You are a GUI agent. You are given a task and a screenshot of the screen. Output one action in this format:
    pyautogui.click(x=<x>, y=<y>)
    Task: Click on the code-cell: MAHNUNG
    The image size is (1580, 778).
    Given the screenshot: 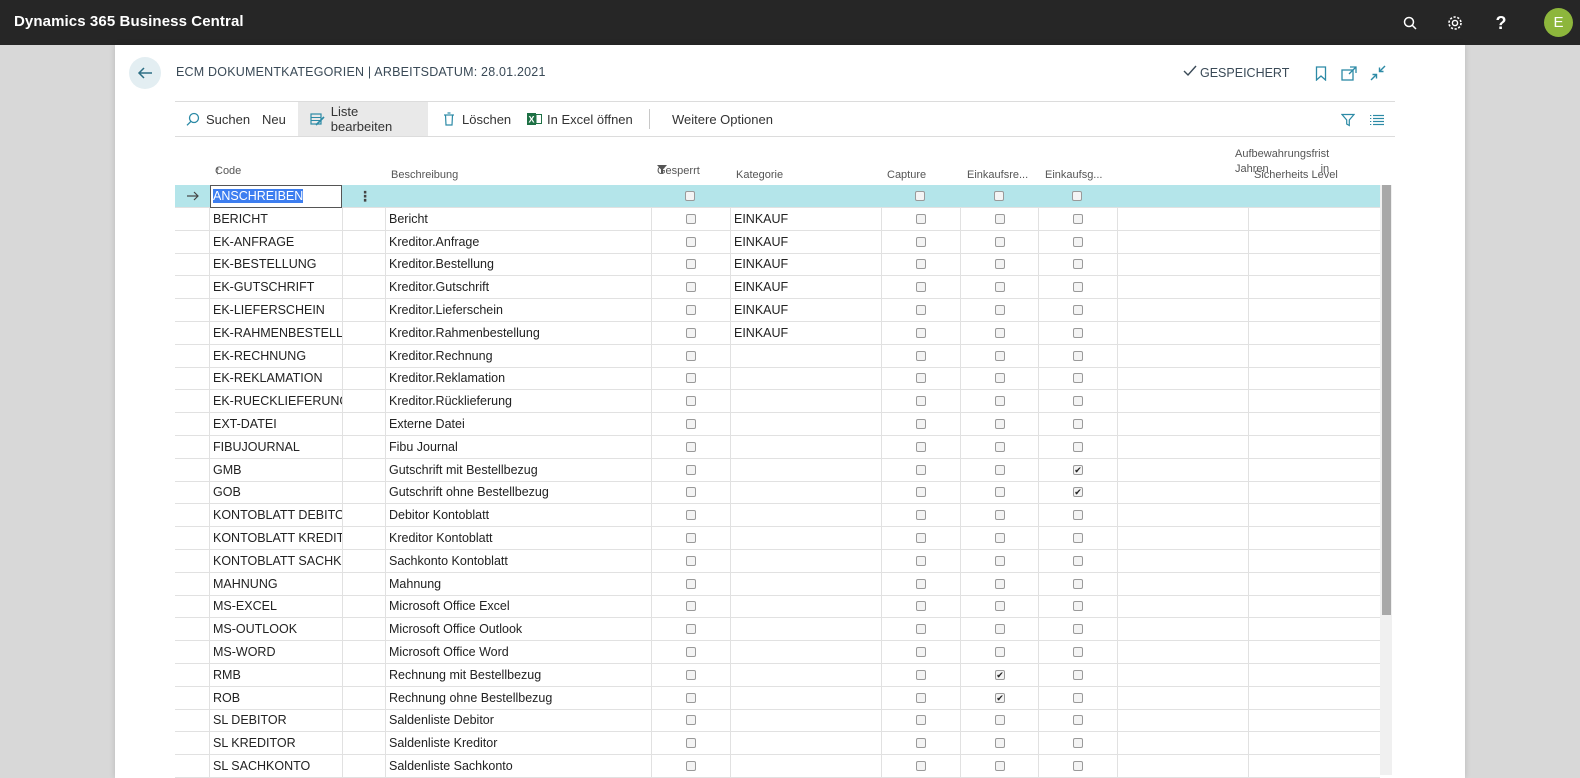 What is the action you would take?
    pyautogui.click(x=275, y=583)
    